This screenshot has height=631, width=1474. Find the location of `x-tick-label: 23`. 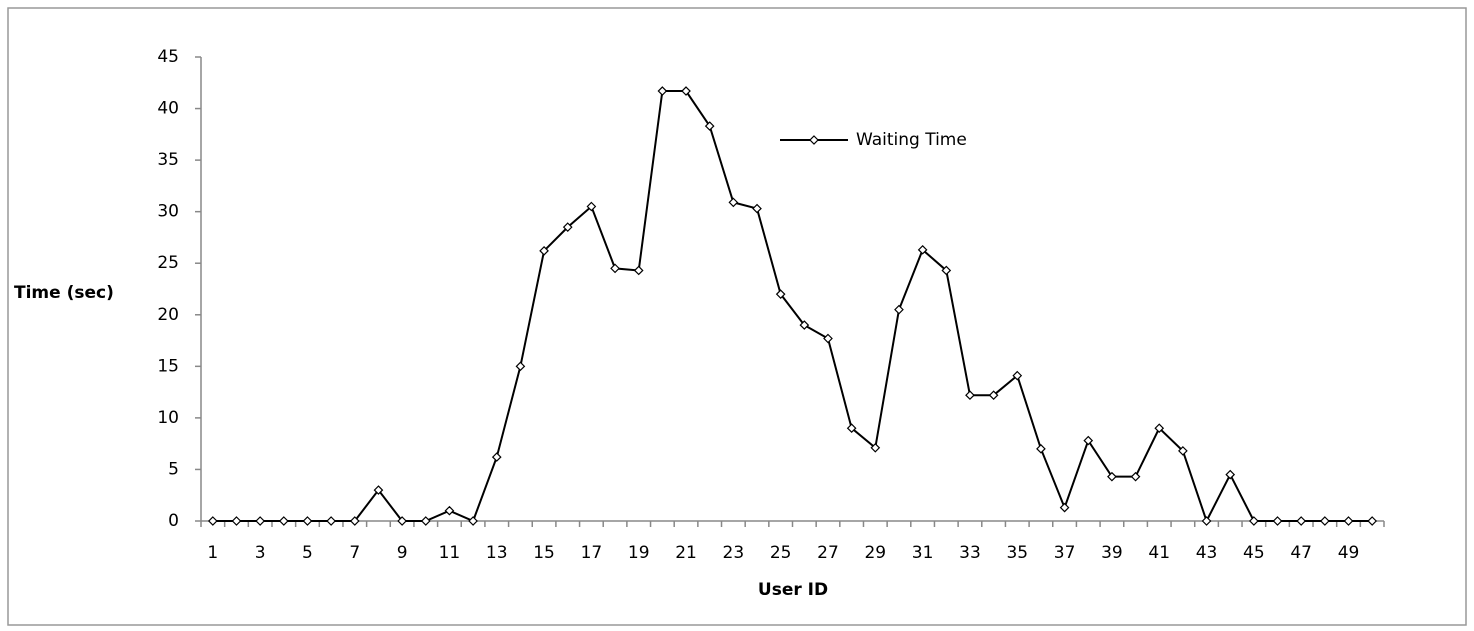

x-tick-label: 23 is located at coordinates (734, 553).